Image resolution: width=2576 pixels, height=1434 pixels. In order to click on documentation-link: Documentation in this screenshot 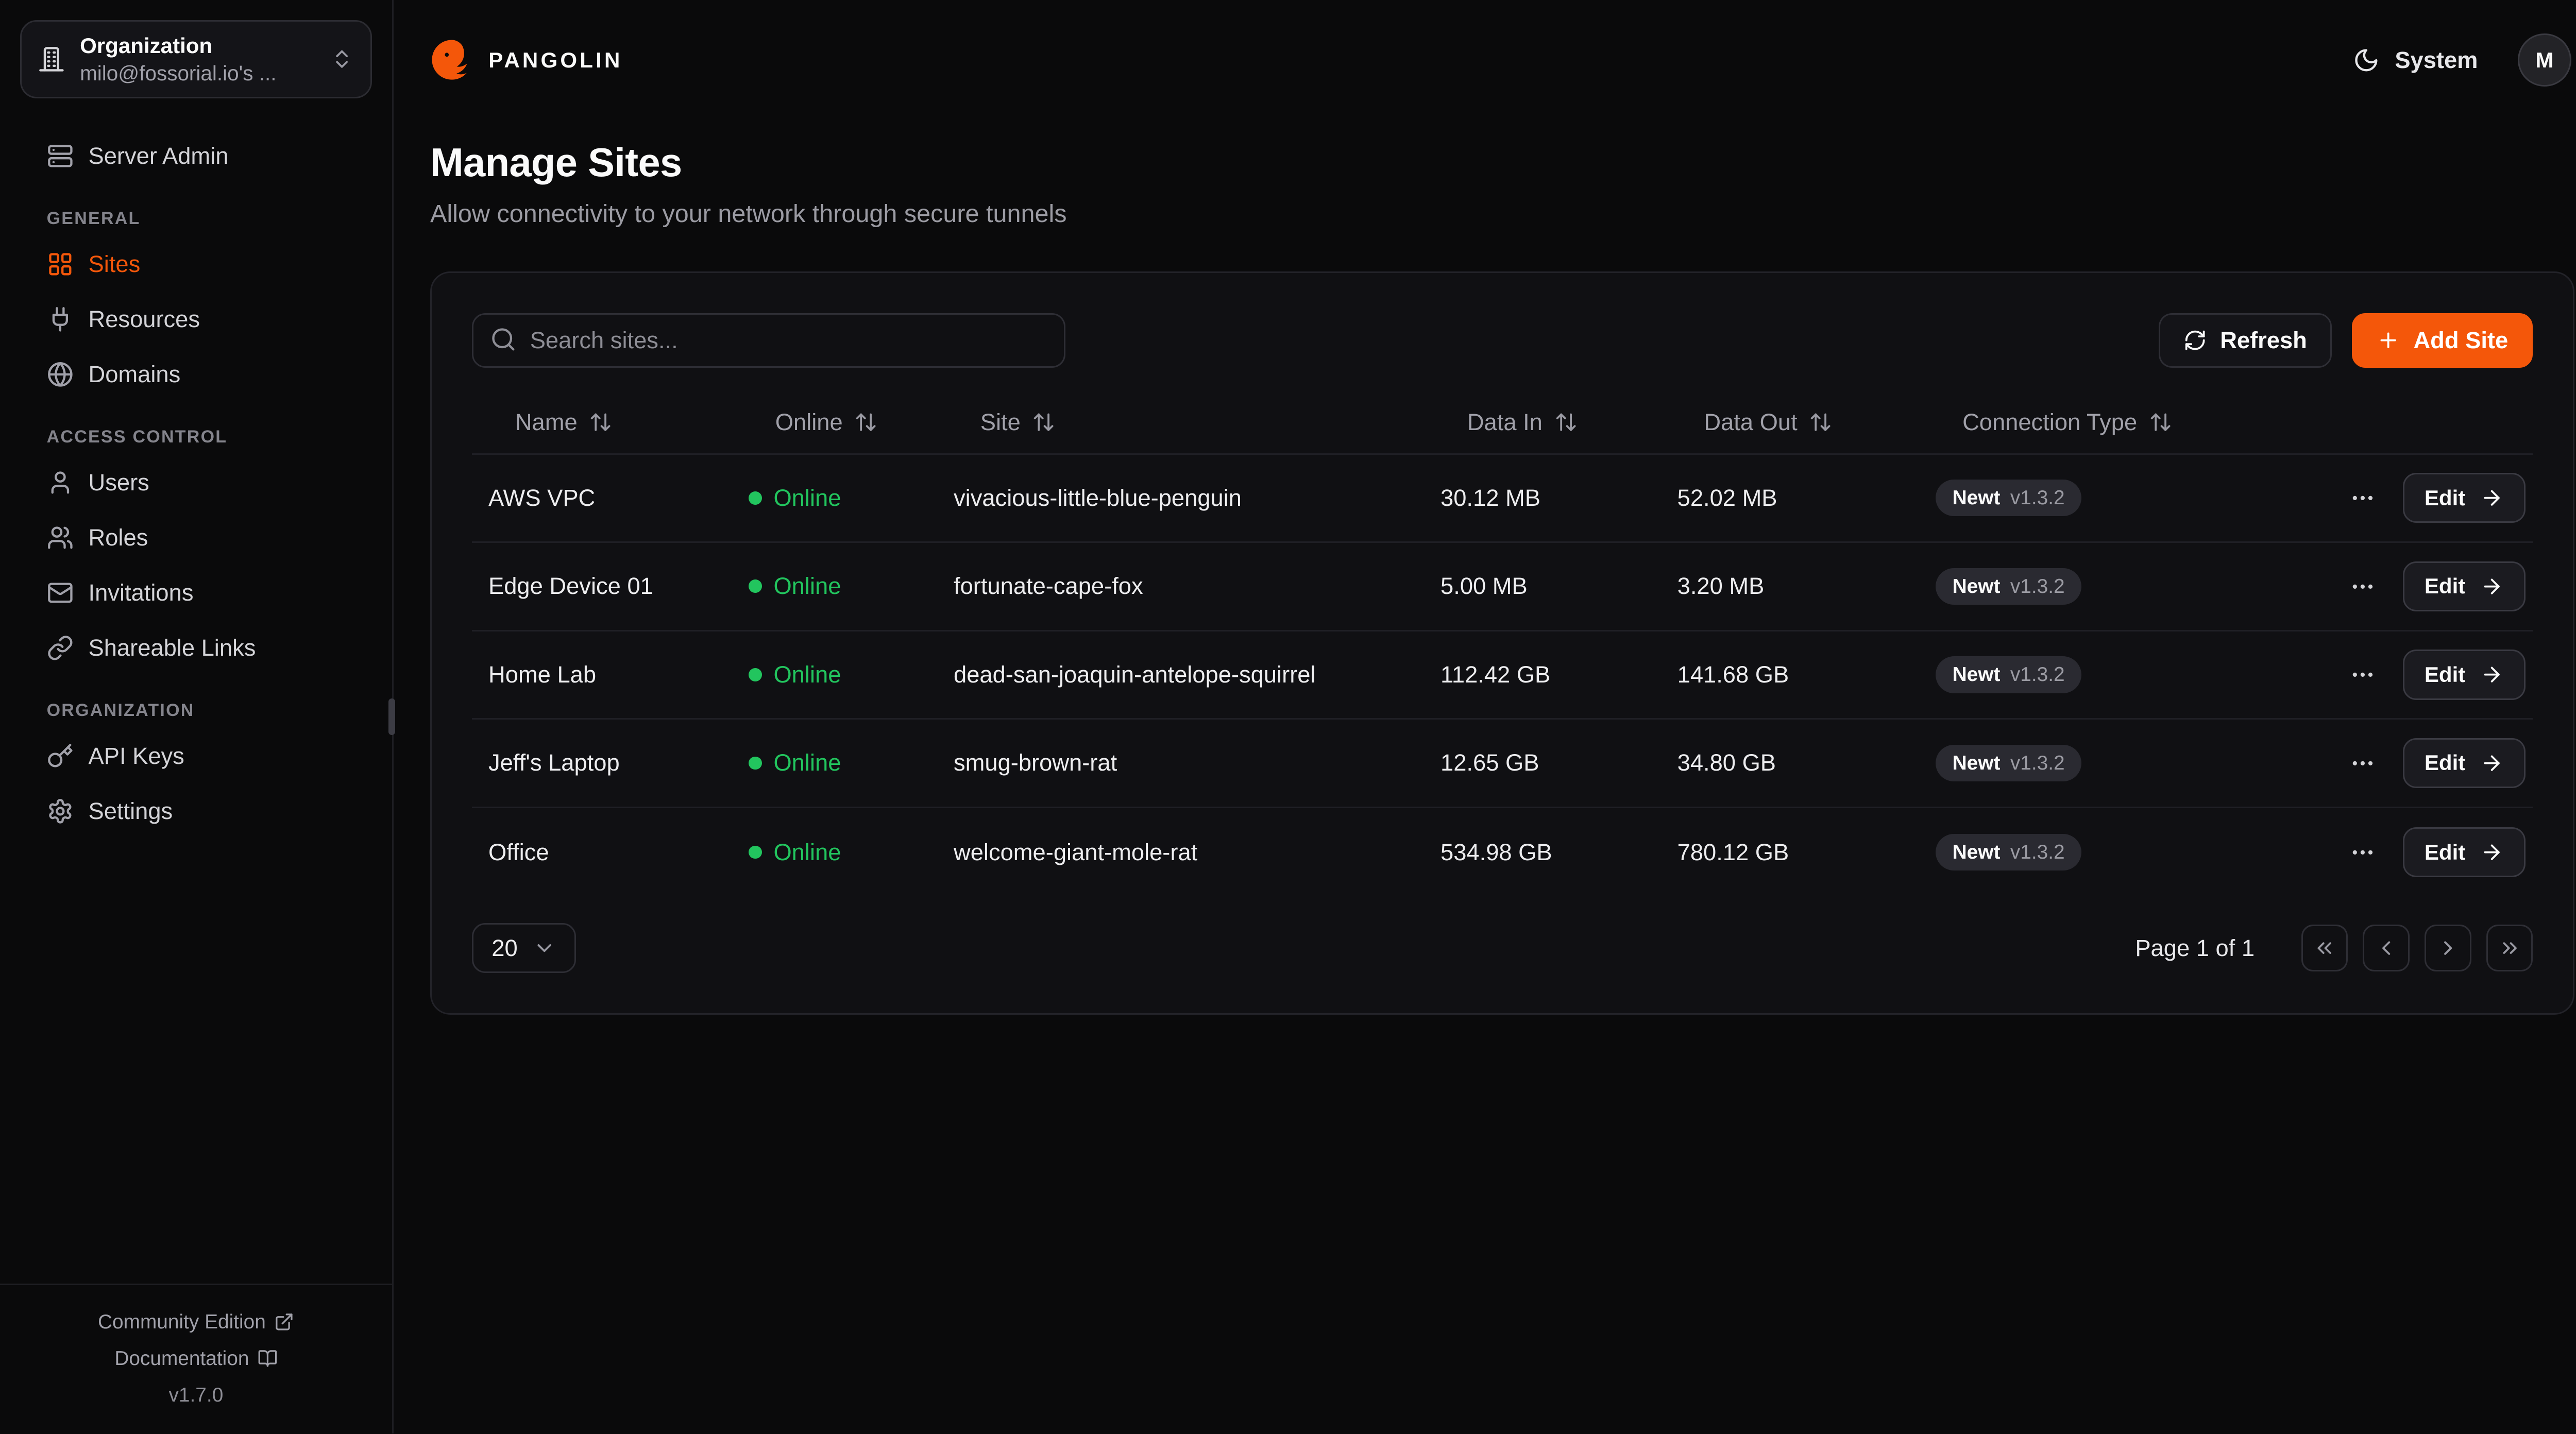, I will do `click(196, 1358)`.